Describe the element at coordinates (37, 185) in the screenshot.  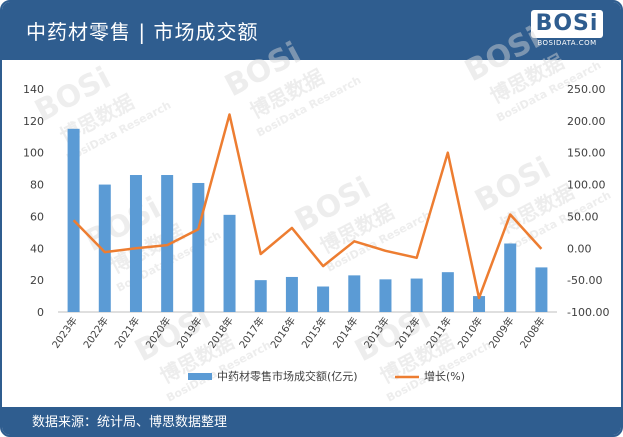
I see `y-left-tick-label: 80` at that location.